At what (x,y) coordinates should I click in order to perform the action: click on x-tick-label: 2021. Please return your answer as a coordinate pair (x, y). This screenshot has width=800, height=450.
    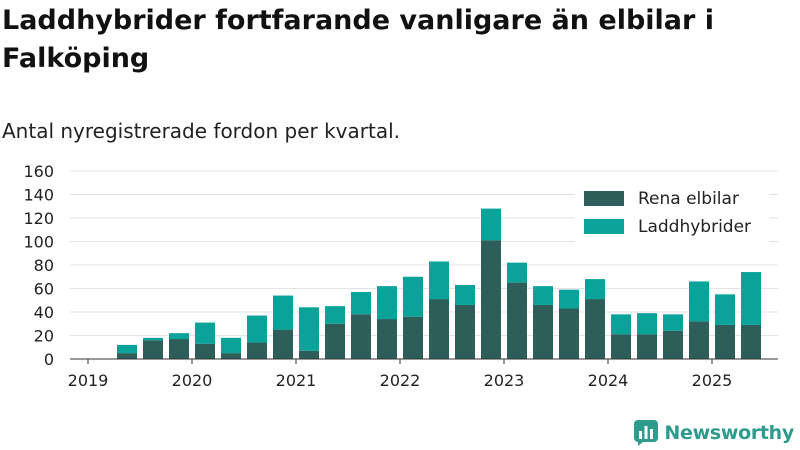
    Looking at the image, I should click on (296, 380).